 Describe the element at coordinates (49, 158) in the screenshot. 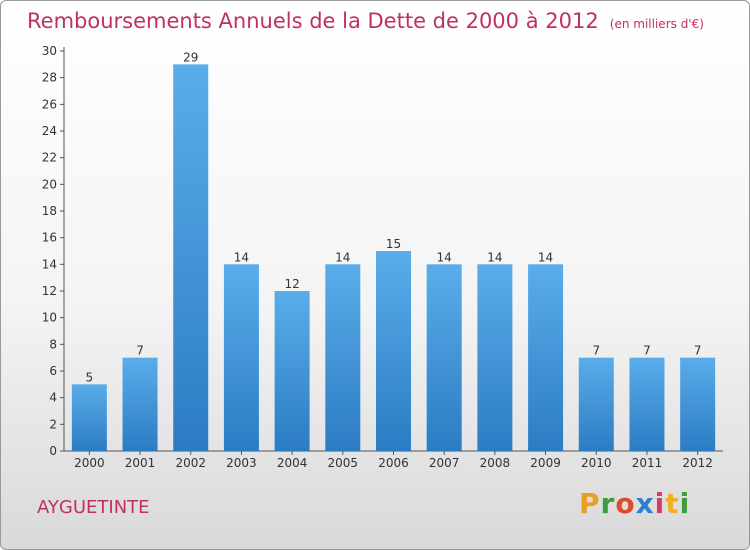

I see `y-tick-label: 22` at that location.